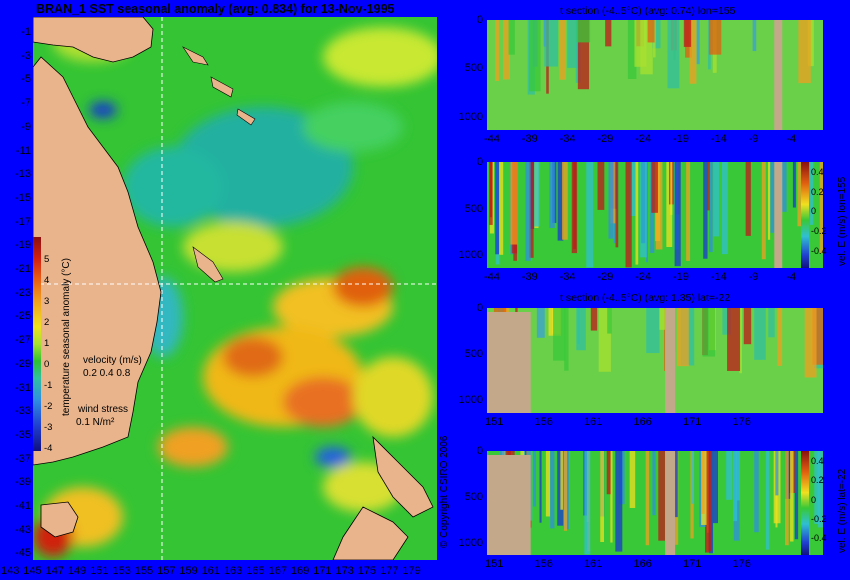  I want to click on lon-tick: 175, so click(367, 571).